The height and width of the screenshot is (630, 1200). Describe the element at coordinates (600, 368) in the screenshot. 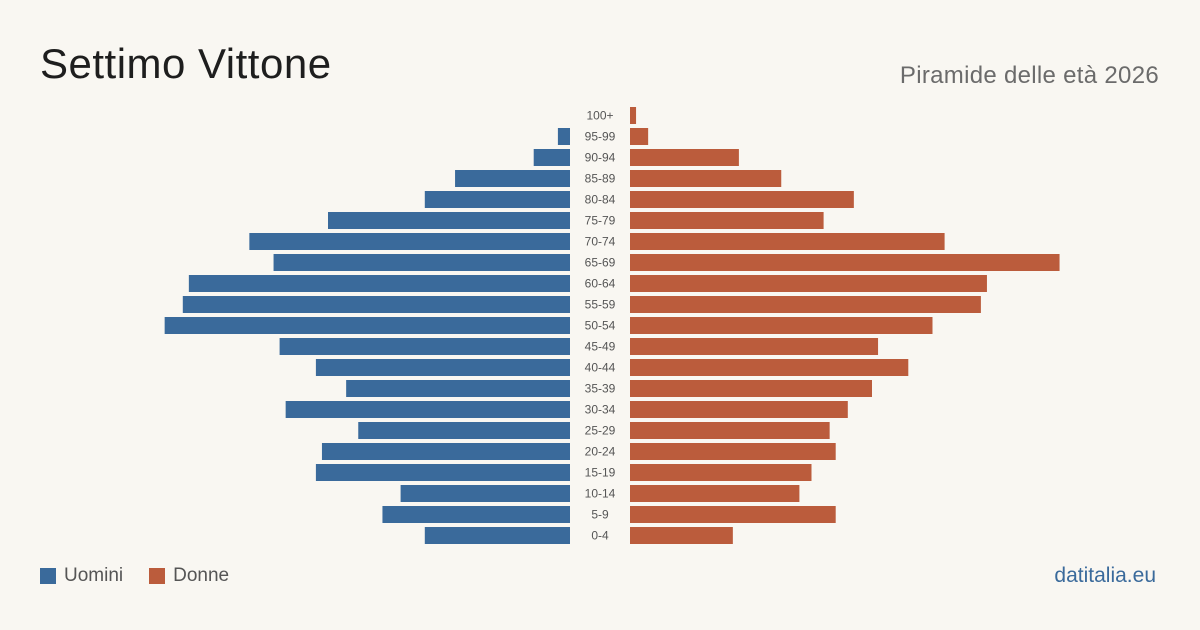

I see `age-label-40-44: 40-44` at that location.